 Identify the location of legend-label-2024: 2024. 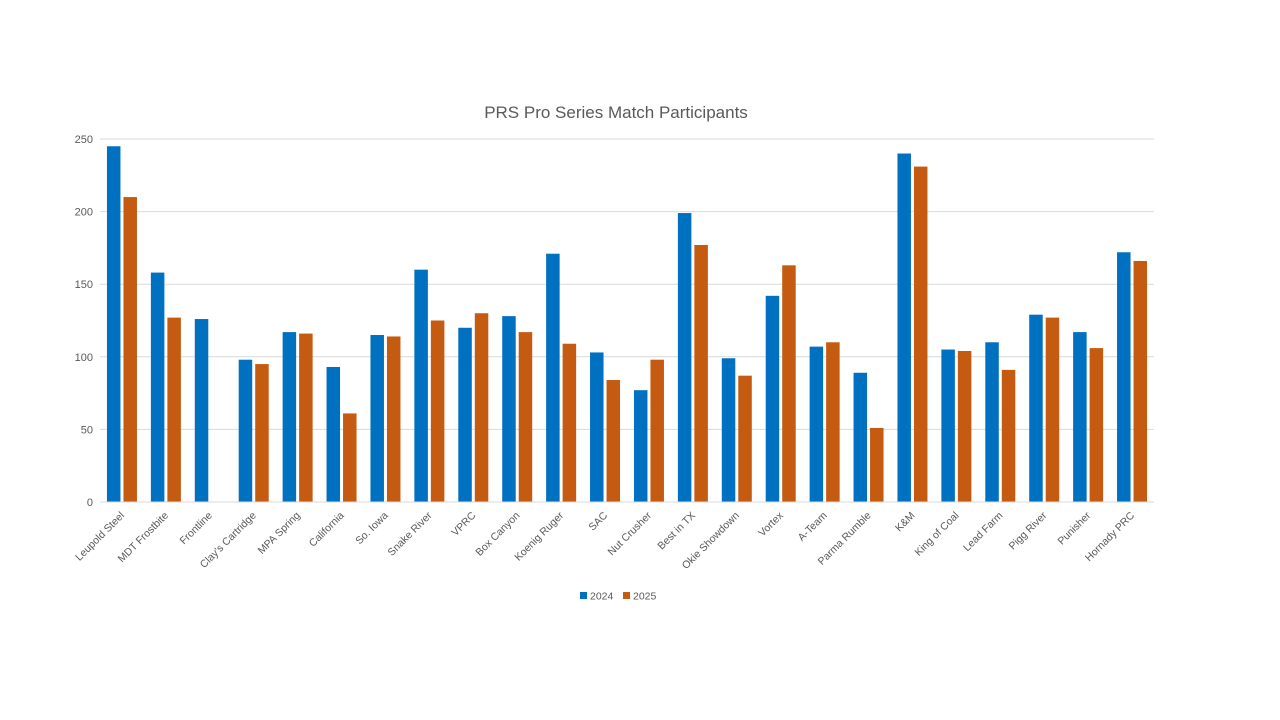
(602, 597).